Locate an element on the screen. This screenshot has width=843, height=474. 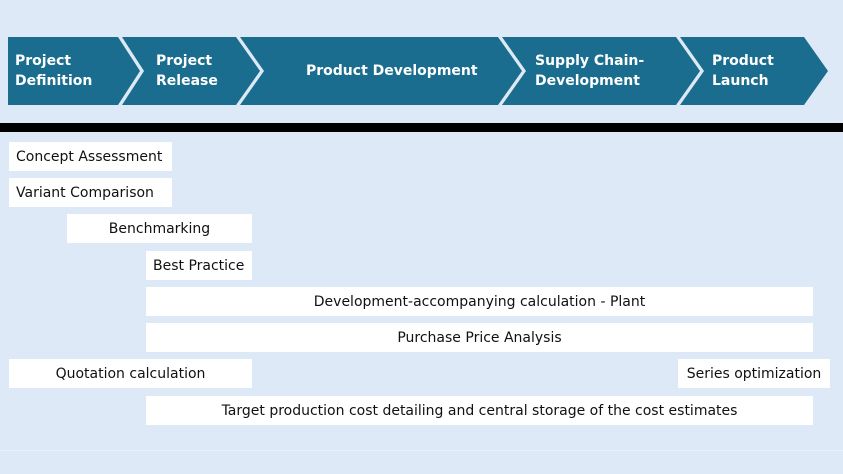
phase-label-product-development: Product Development is located at coordinates (392, 71).